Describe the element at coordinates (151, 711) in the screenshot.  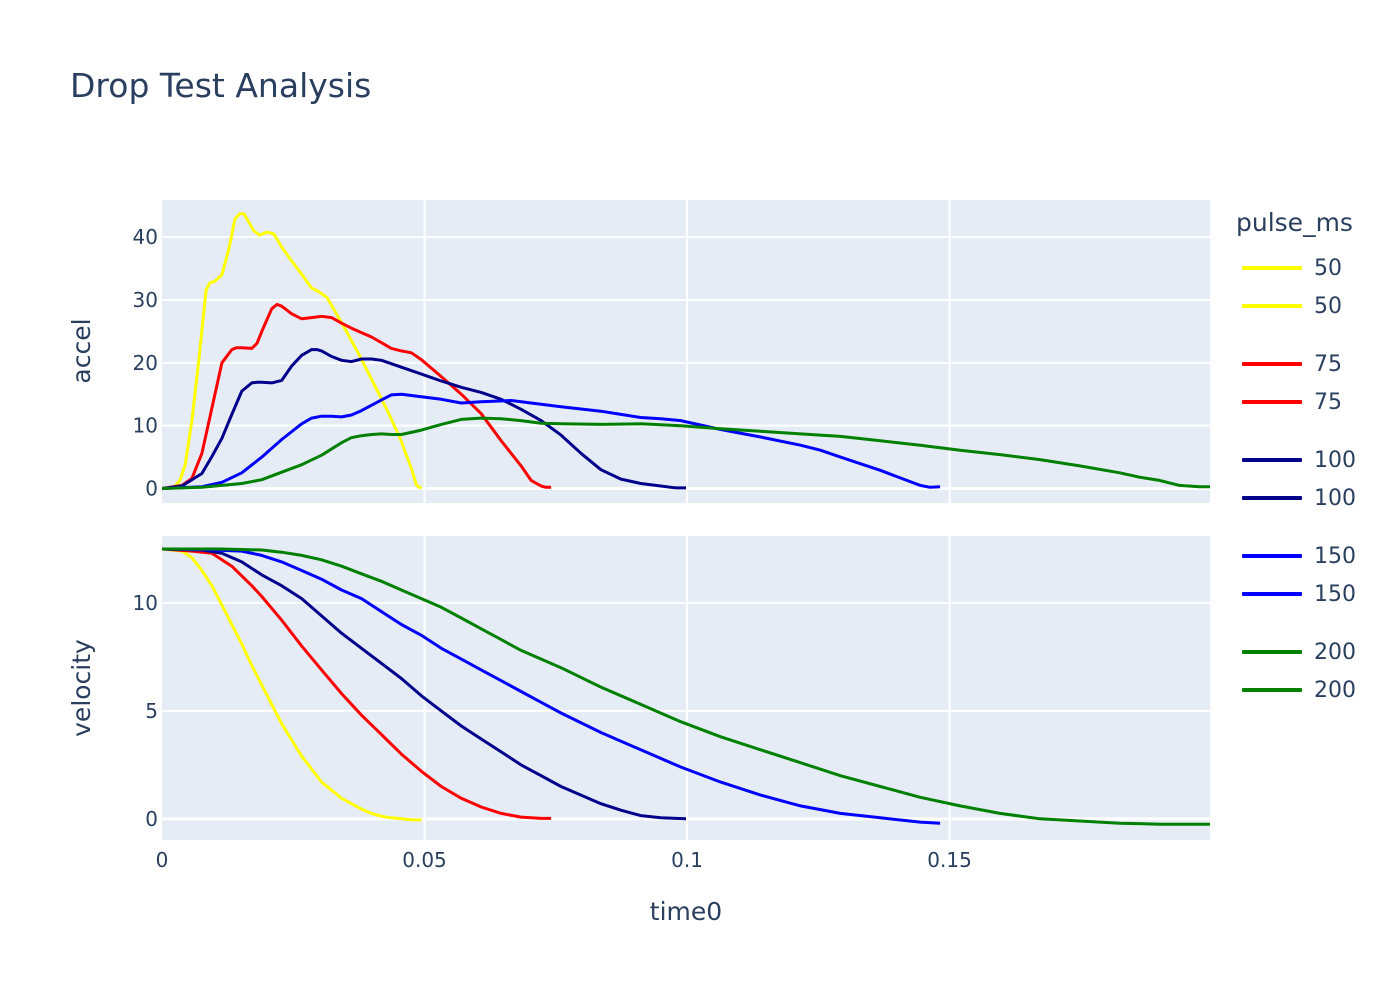
I see `y-tick-label: 5` at that location.